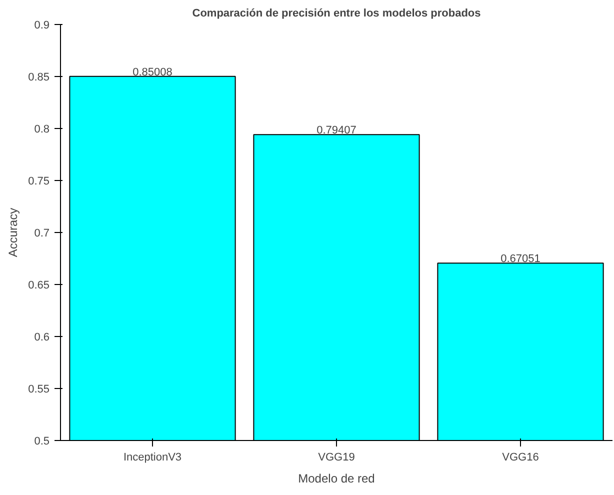 This screenshot has width=614, height=495. Describe the element at coordinates (42, 234) in the screenshot. I see `y-tick-label: 0.7` at that location.